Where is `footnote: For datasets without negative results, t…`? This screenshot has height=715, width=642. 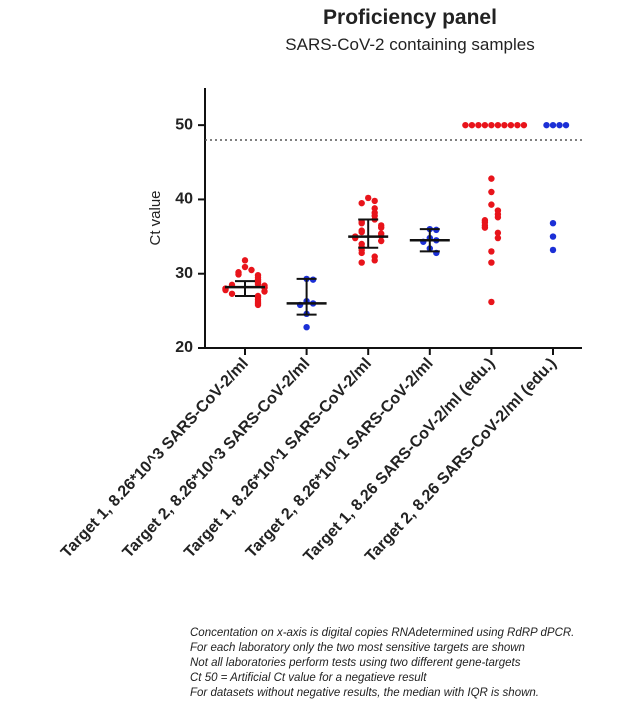 footnote: For datasets without negative results, t… is located at coordinates (364, 693).